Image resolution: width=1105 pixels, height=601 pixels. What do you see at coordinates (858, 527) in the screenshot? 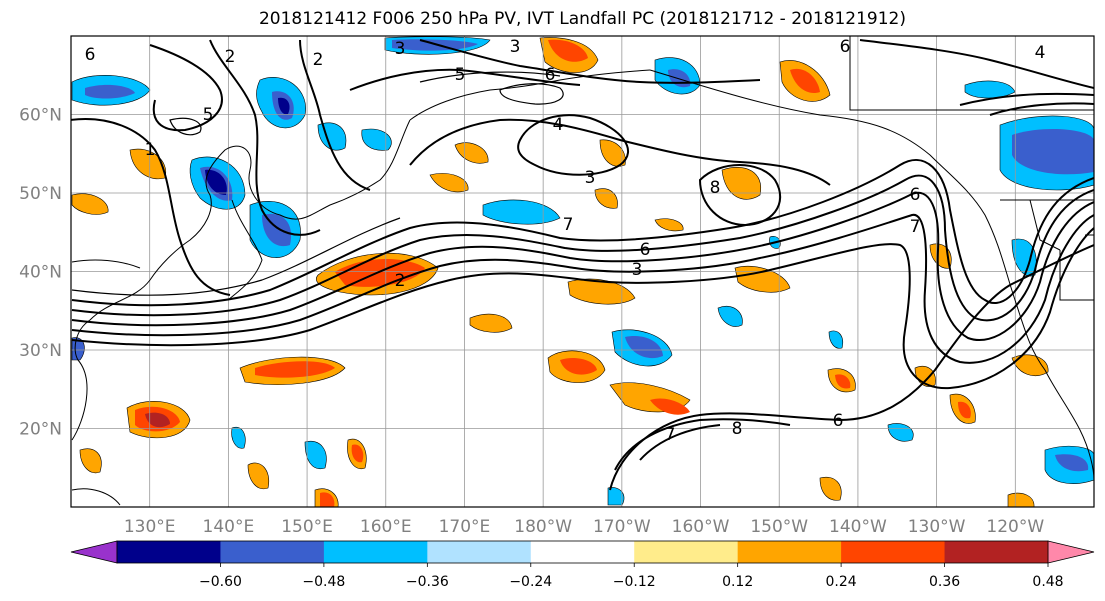
I see `lon-label: 140°W` at bounding box center [858, 527].